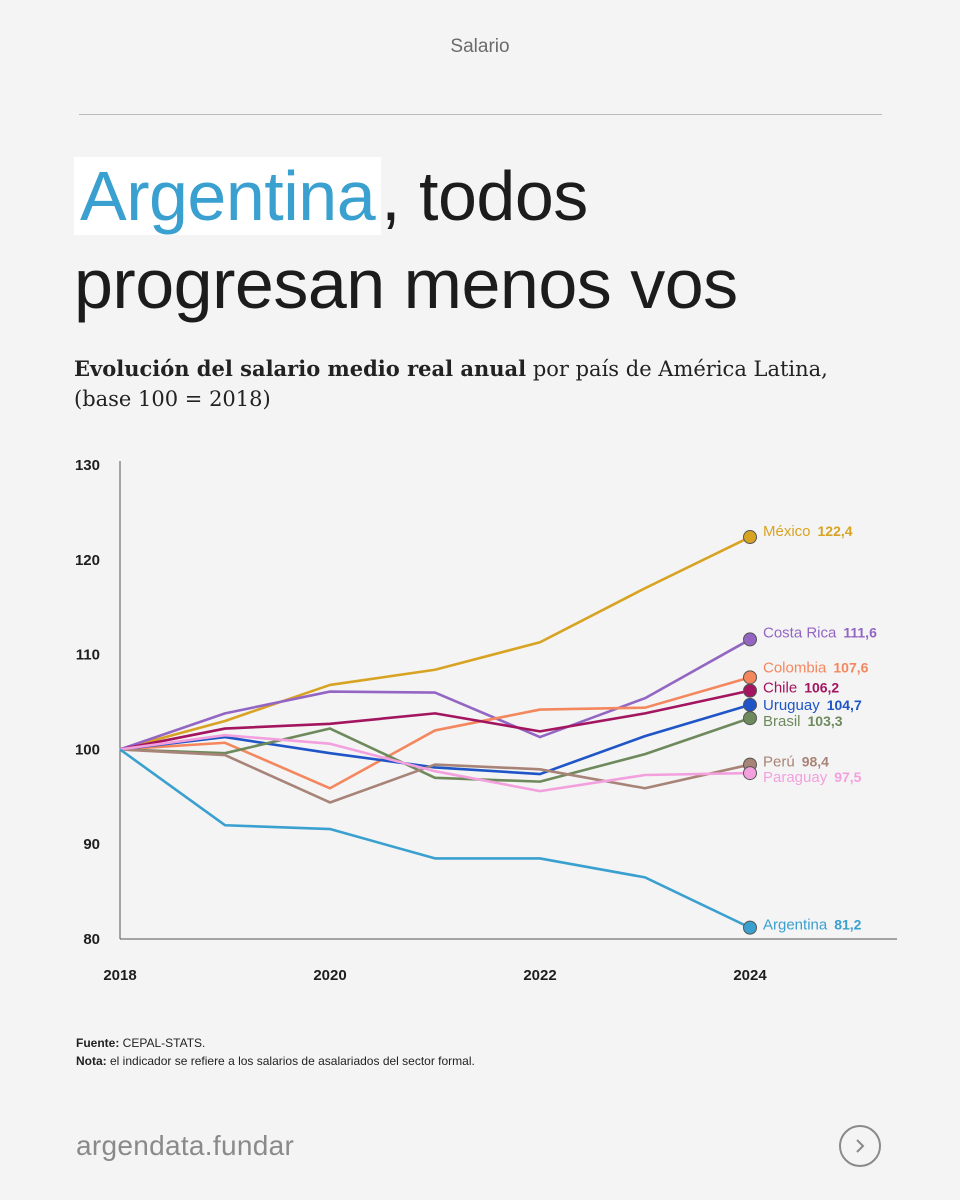  Describe the element at coordinates (860, 632) in the screenshot. I see `series-value-label: 111,6` at that location.